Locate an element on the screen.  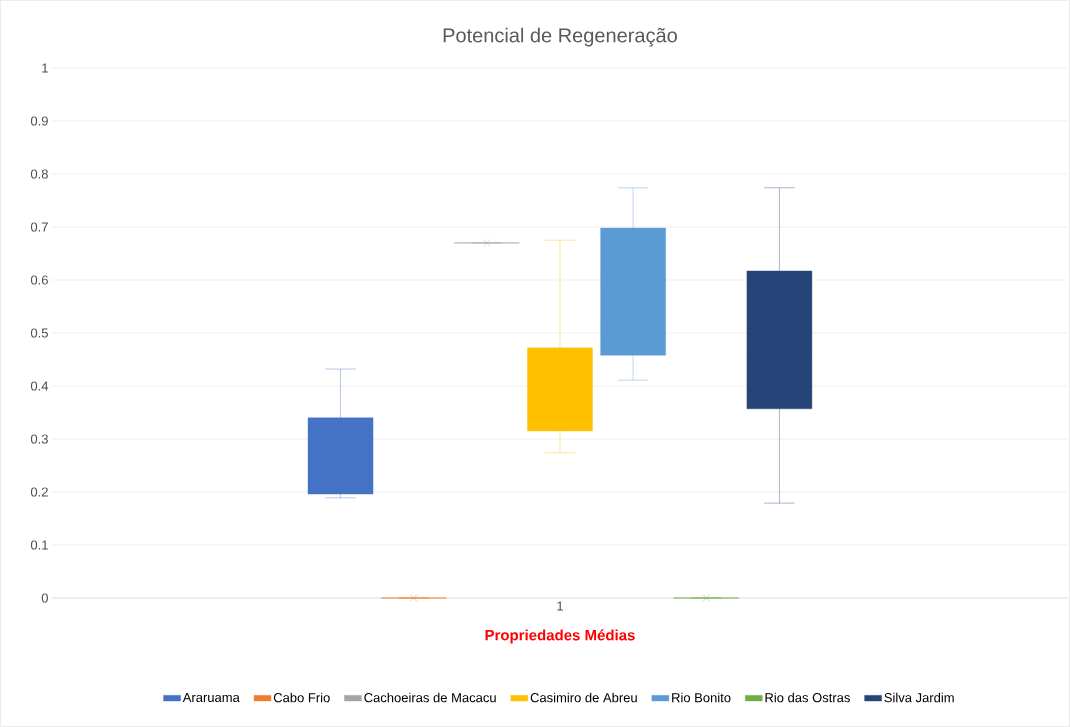
legend-label: Cabo Frio is located at coordinates (301, 697).